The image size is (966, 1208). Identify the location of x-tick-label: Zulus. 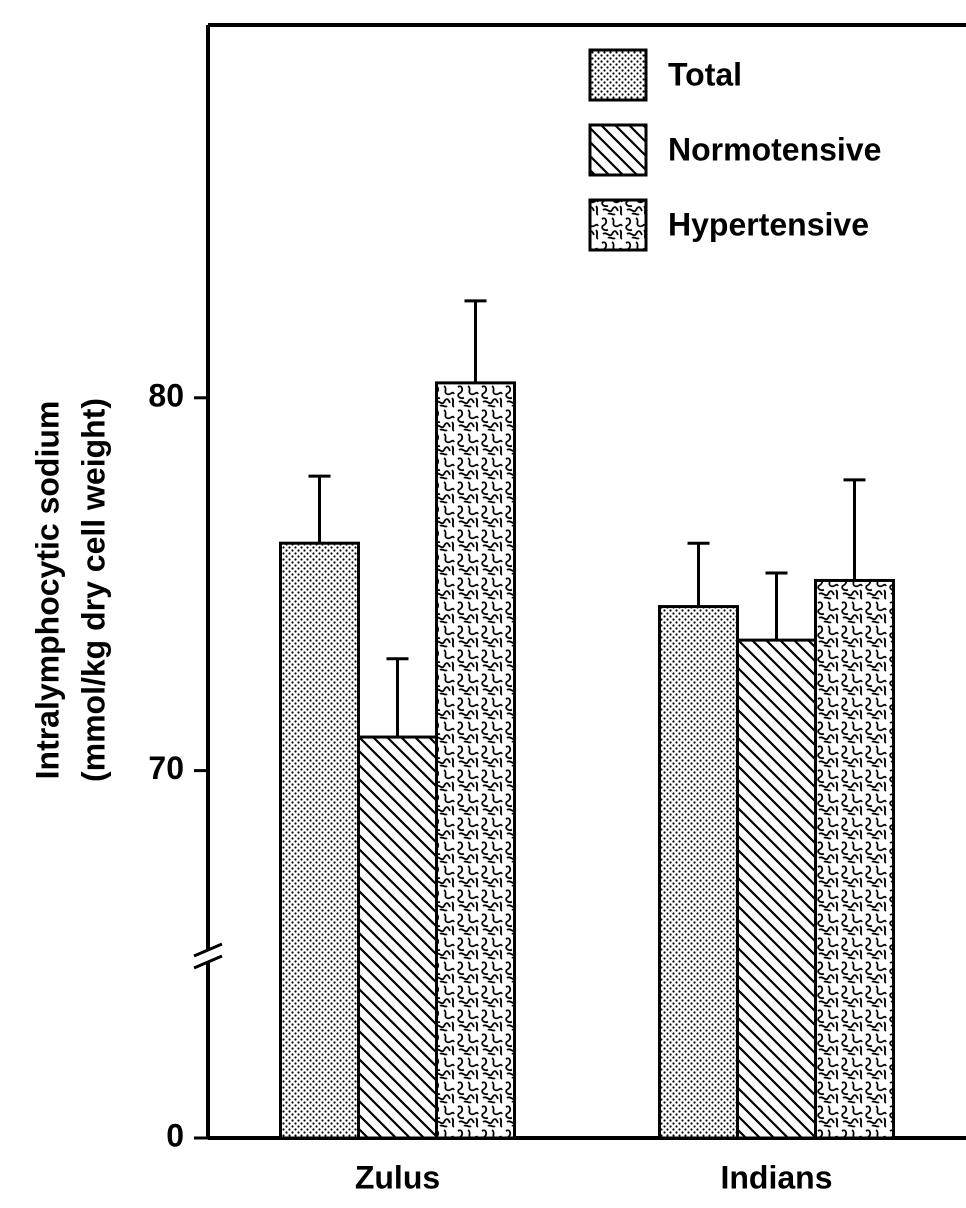
(397, 1177).